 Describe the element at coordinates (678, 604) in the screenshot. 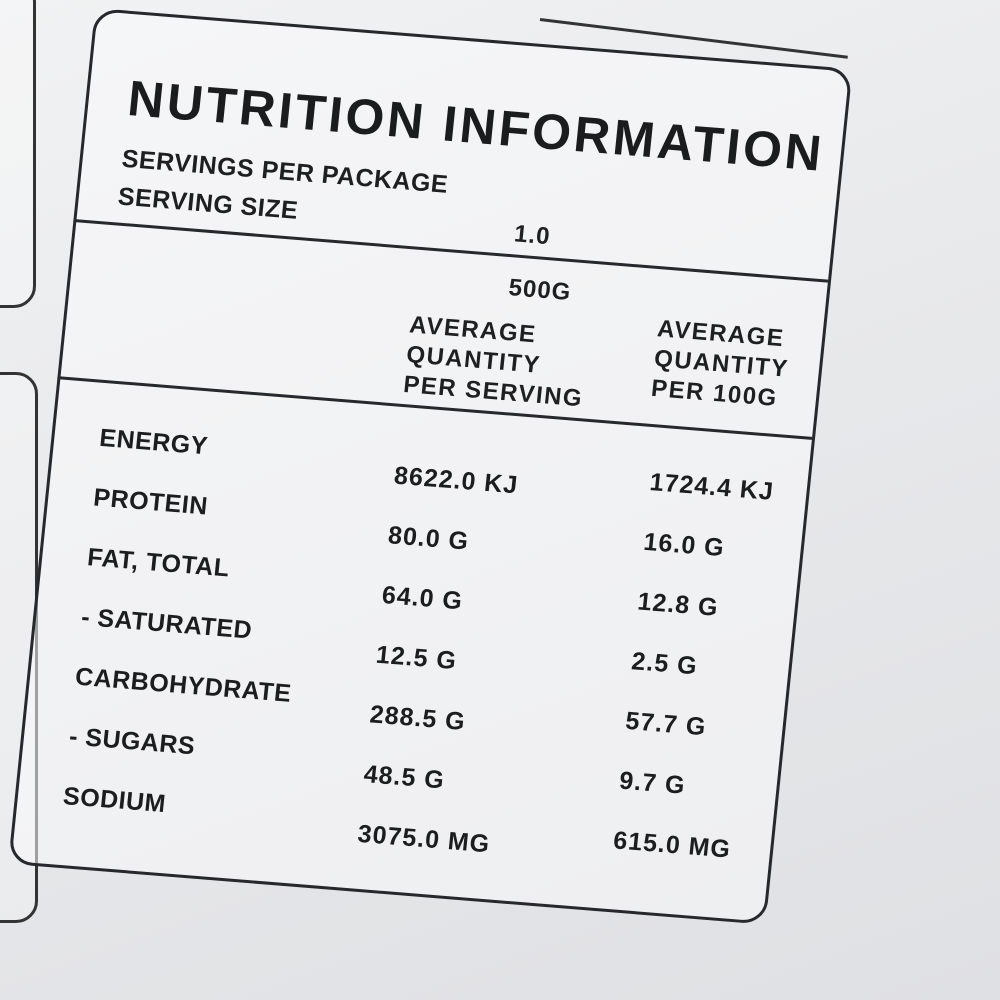

I see `nutrient-per-100g: 12.8 G` at that location.